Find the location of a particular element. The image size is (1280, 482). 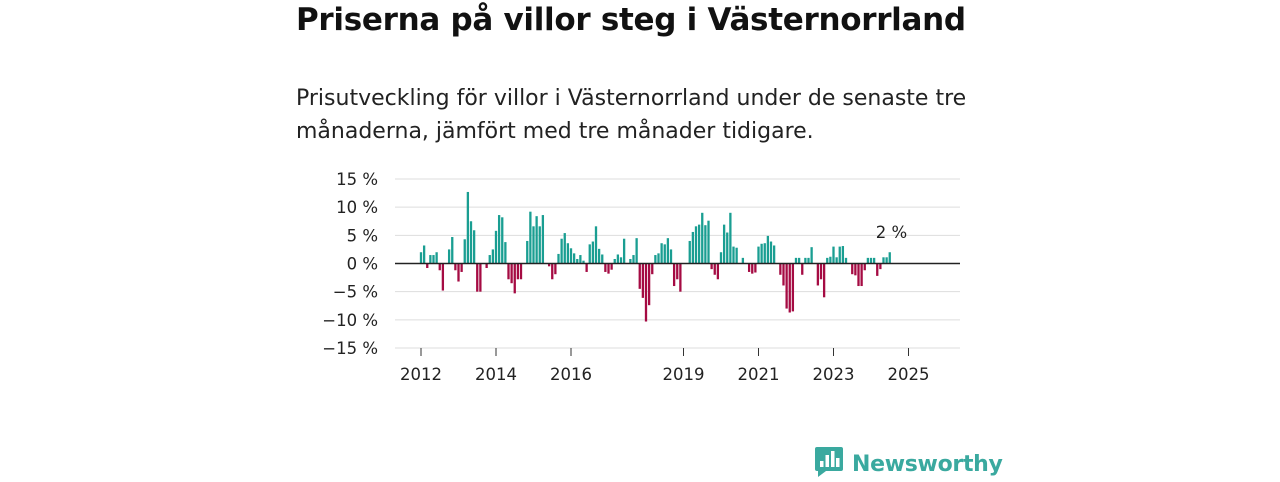

brand-name: Newsworthy is located at coordinates (927, 464).